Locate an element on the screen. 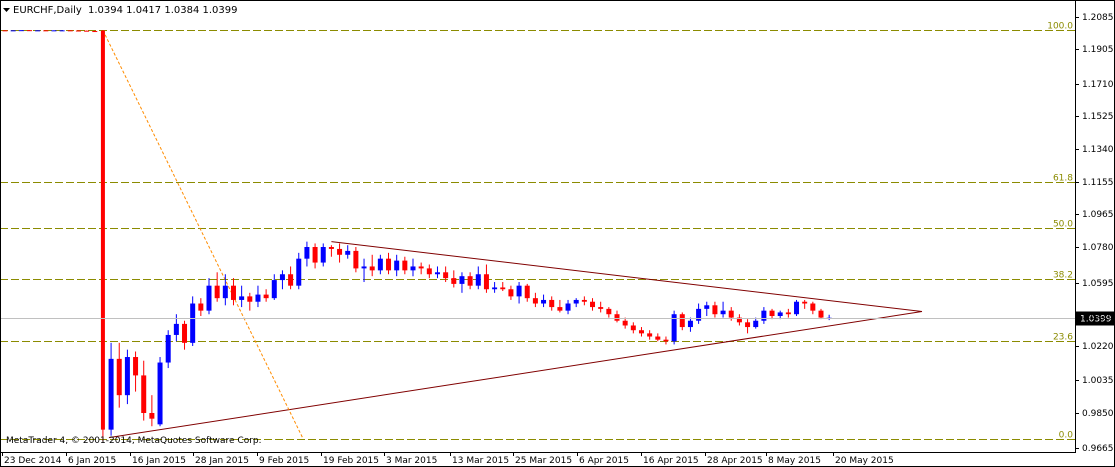 The image size is (1115, 467). y-tick-label: 0.9850 is located at coordinates (1098, 414).